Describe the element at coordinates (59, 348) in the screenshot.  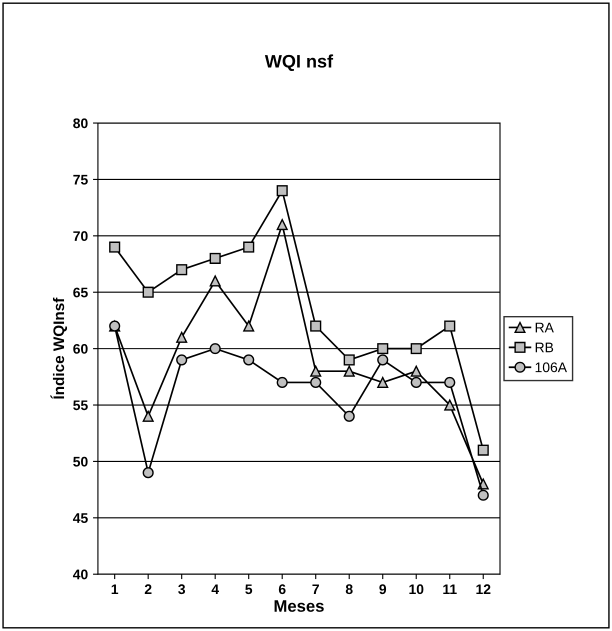
I see `y-axis-title: Índice WQInsf` at that location.